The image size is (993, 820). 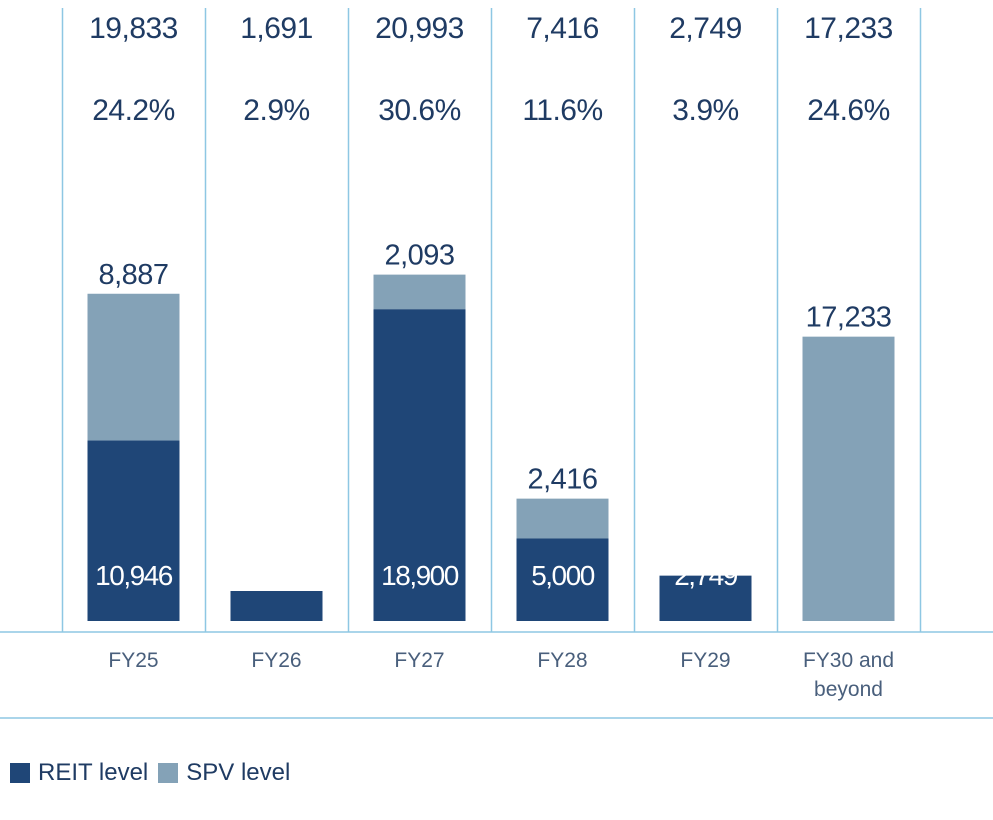 I want to click on x-tick-label: FY29, so click(x=705, y=660).